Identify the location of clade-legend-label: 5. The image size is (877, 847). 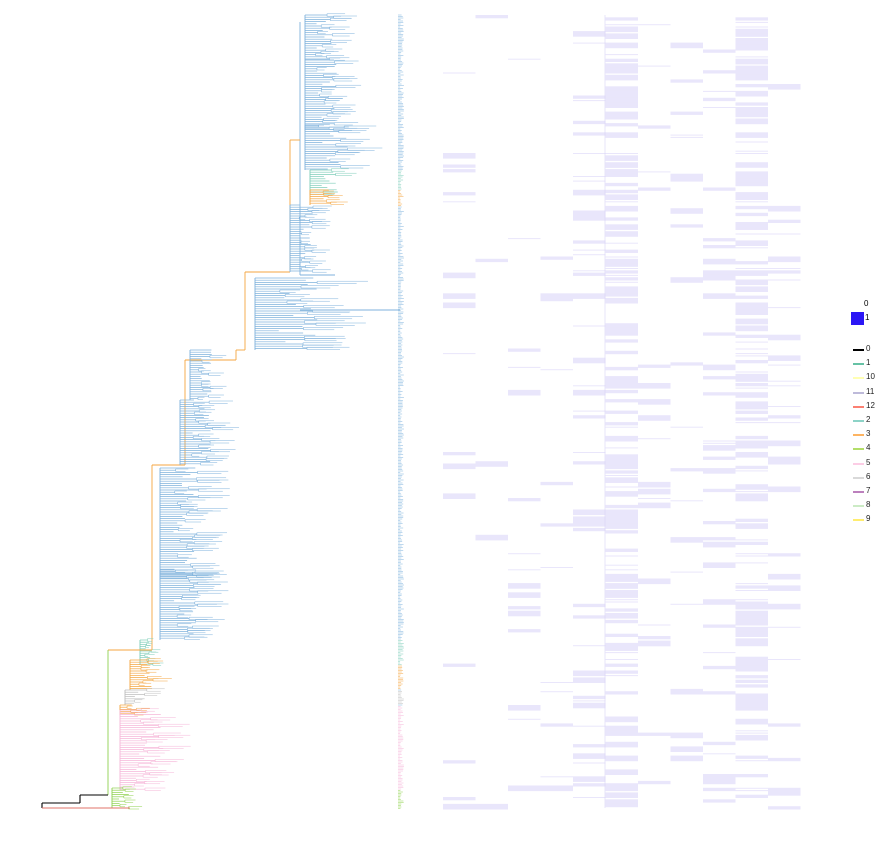
(868, 462).